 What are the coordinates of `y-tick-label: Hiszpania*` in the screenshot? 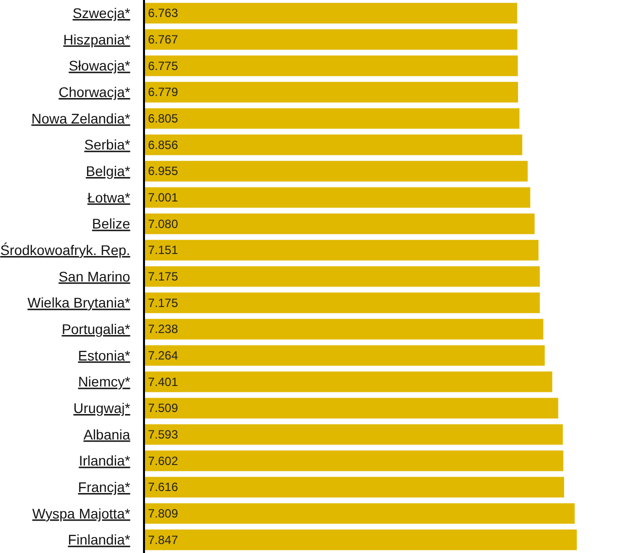 It's located at (97, 39).